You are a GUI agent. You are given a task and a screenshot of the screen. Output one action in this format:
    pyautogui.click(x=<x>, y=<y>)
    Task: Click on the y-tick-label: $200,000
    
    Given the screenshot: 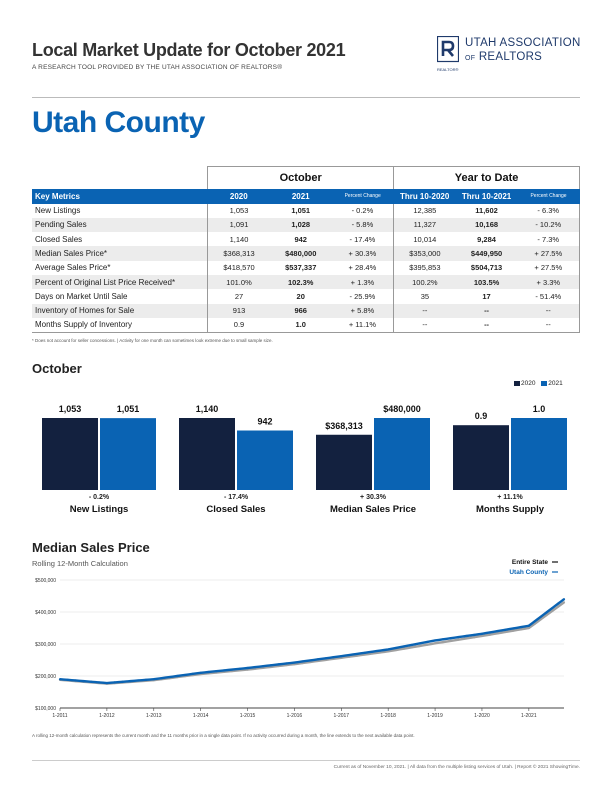 What is the action you would take?
    pyautogui.click(x=45, y=677)
    